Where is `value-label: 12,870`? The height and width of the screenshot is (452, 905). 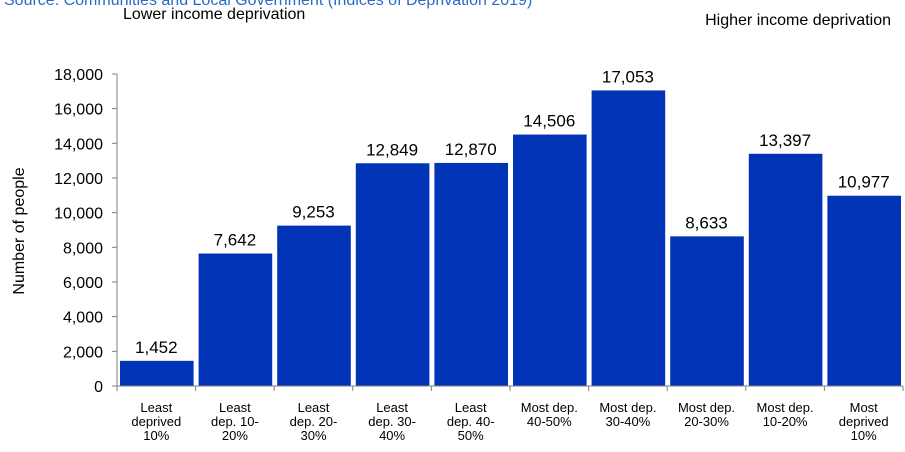 value-label: 12,870 is located at coordinates (471, 149).